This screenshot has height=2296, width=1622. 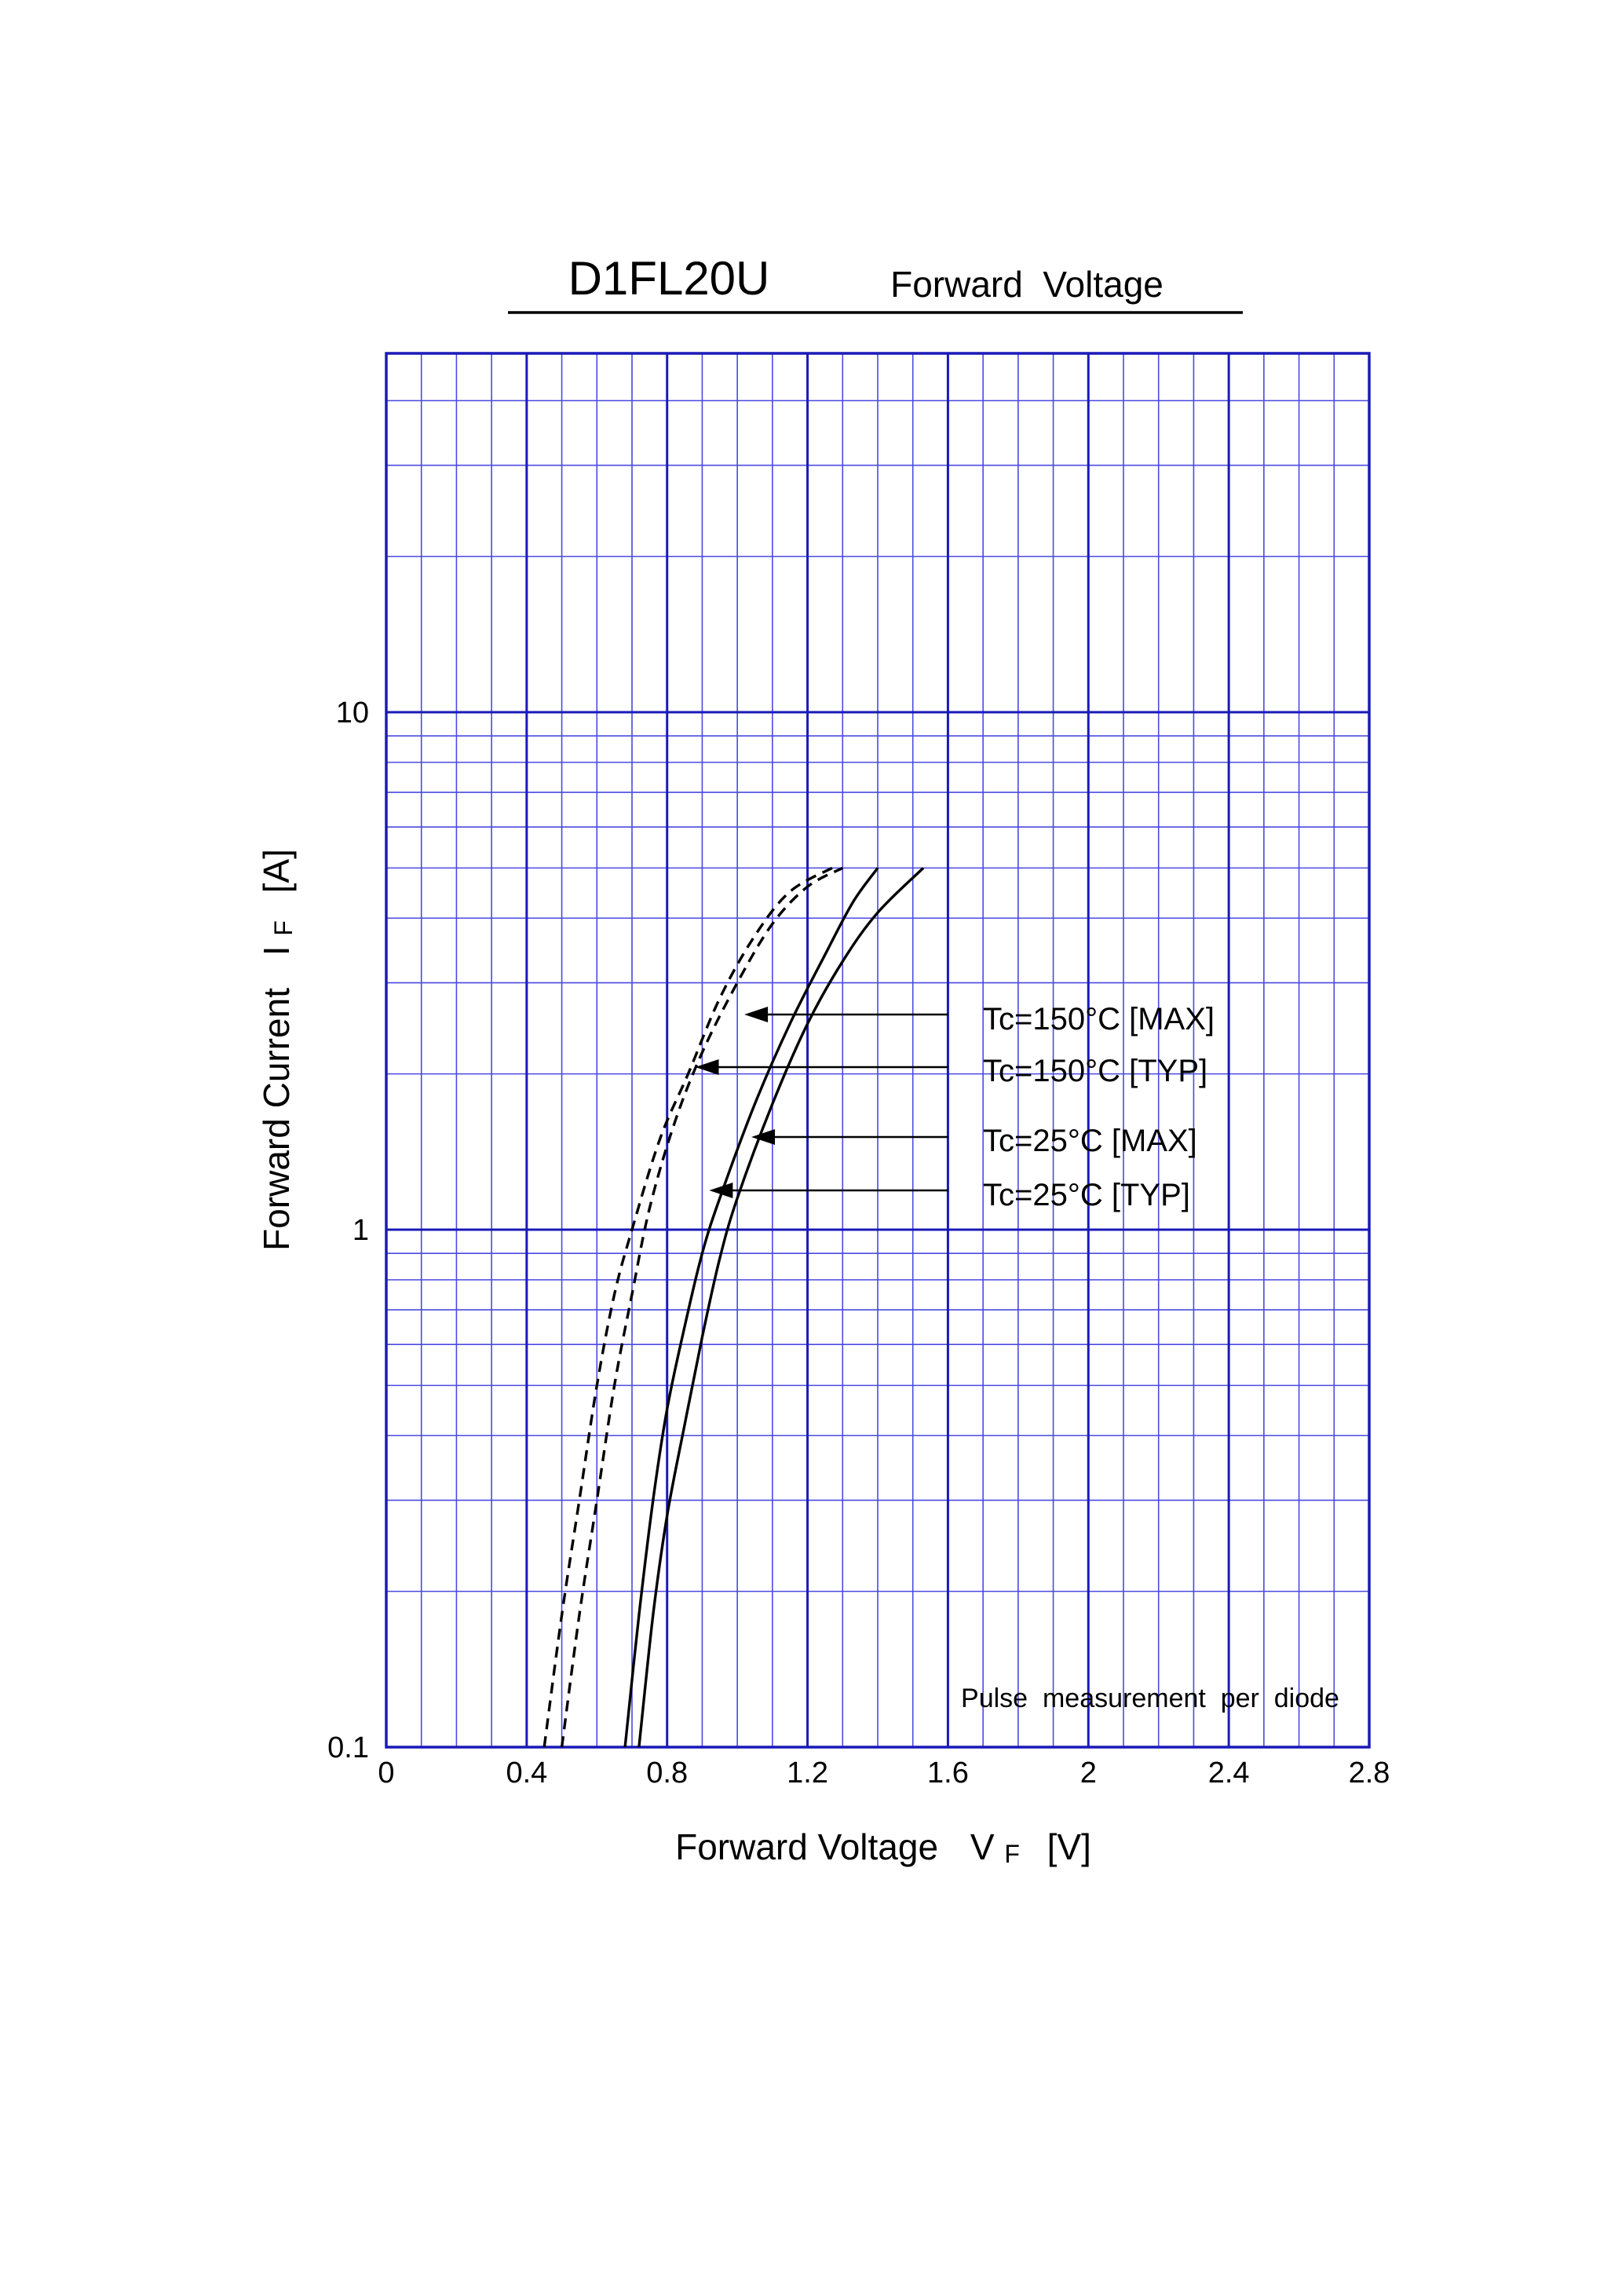 I want to click on annotation-label-2: Tc=150°C [TYP], so click(x=1095, y=1071).